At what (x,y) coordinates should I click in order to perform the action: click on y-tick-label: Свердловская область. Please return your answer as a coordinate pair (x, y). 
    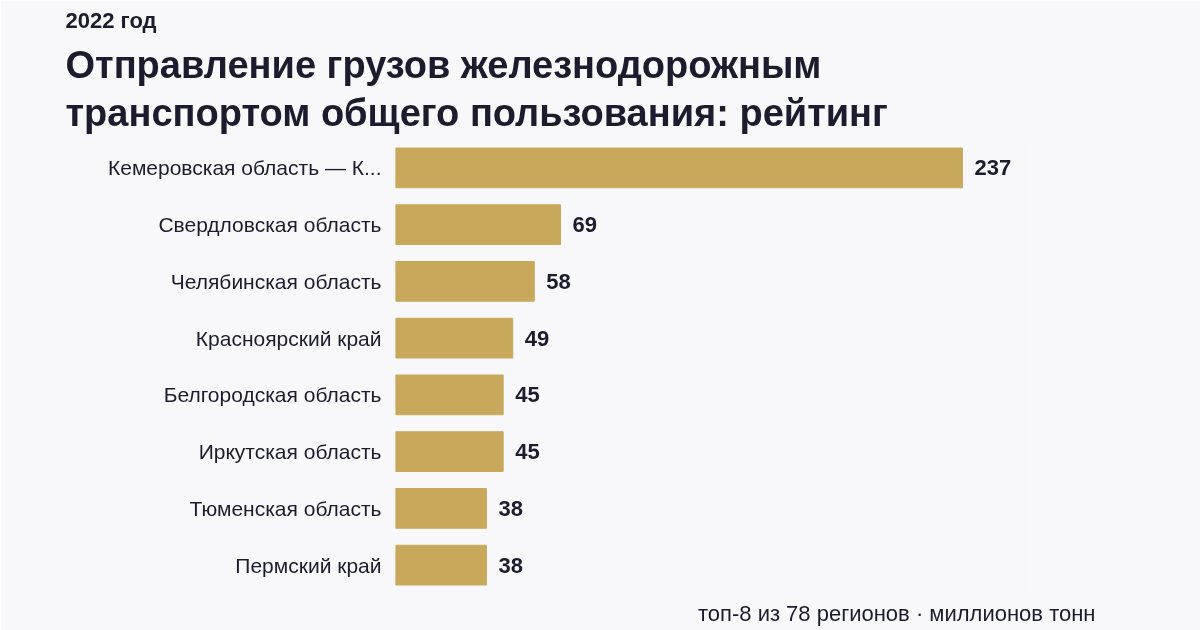
    Looking at the image, I should click on (270, 225).